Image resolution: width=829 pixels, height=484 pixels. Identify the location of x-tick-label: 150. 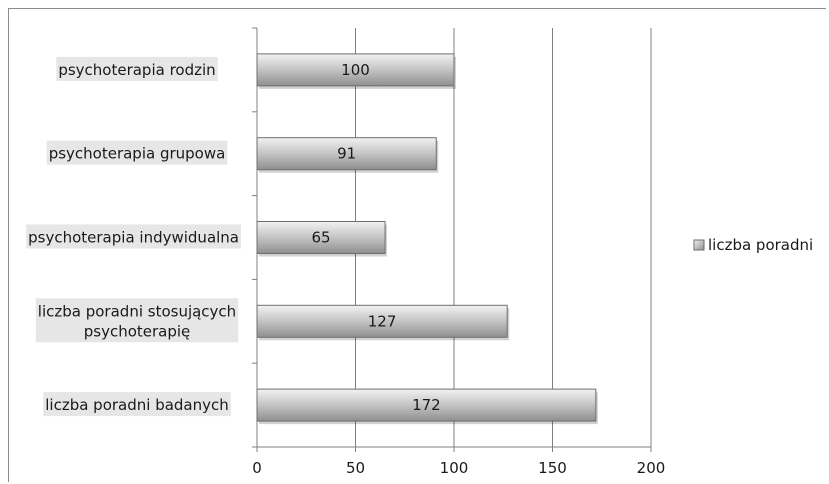
(552, 468).